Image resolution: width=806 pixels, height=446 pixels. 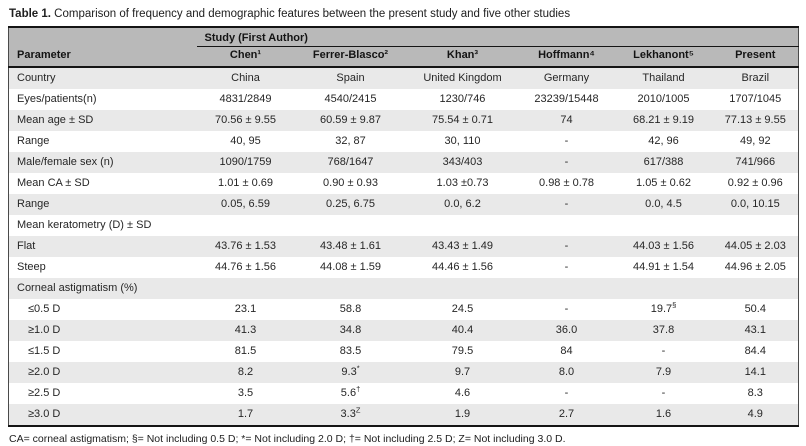 What do you see at coordinates (350, 351) in the screenshot?
I see `cell-value: 83.5` at bounding box center [350, 351].